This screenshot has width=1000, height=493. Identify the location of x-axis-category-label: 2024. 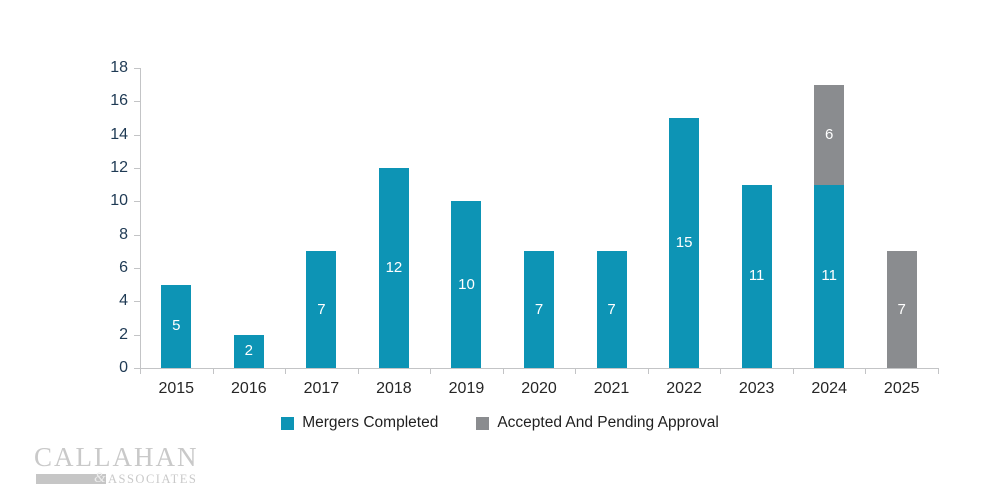
(829, 388).